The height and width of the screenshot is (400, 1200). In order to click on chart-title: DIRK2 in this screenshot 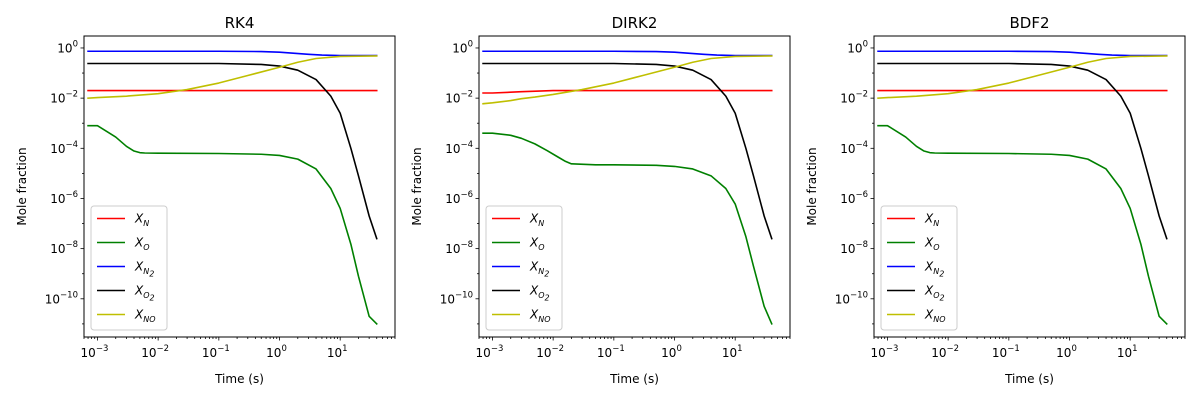, I will do `click(635, 23)`.